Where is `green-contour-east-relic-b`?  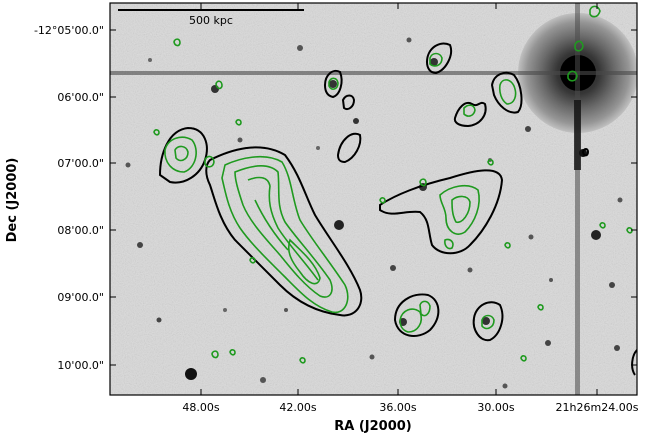
green-contour-east-relic-b is located at coordinates (461, 209).